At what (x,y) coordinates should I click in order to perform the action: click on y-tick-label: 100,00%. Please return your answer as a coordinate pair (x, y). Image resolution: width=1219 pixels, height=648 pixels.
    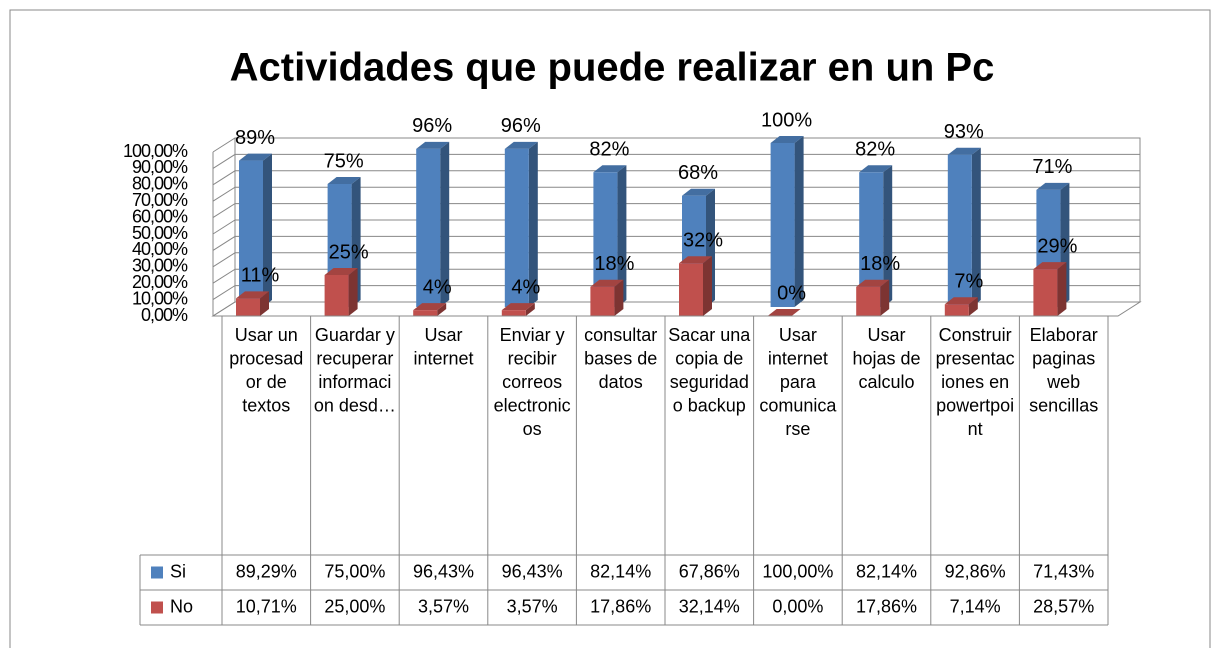
    Looking at the image, I should click on (155, 151).